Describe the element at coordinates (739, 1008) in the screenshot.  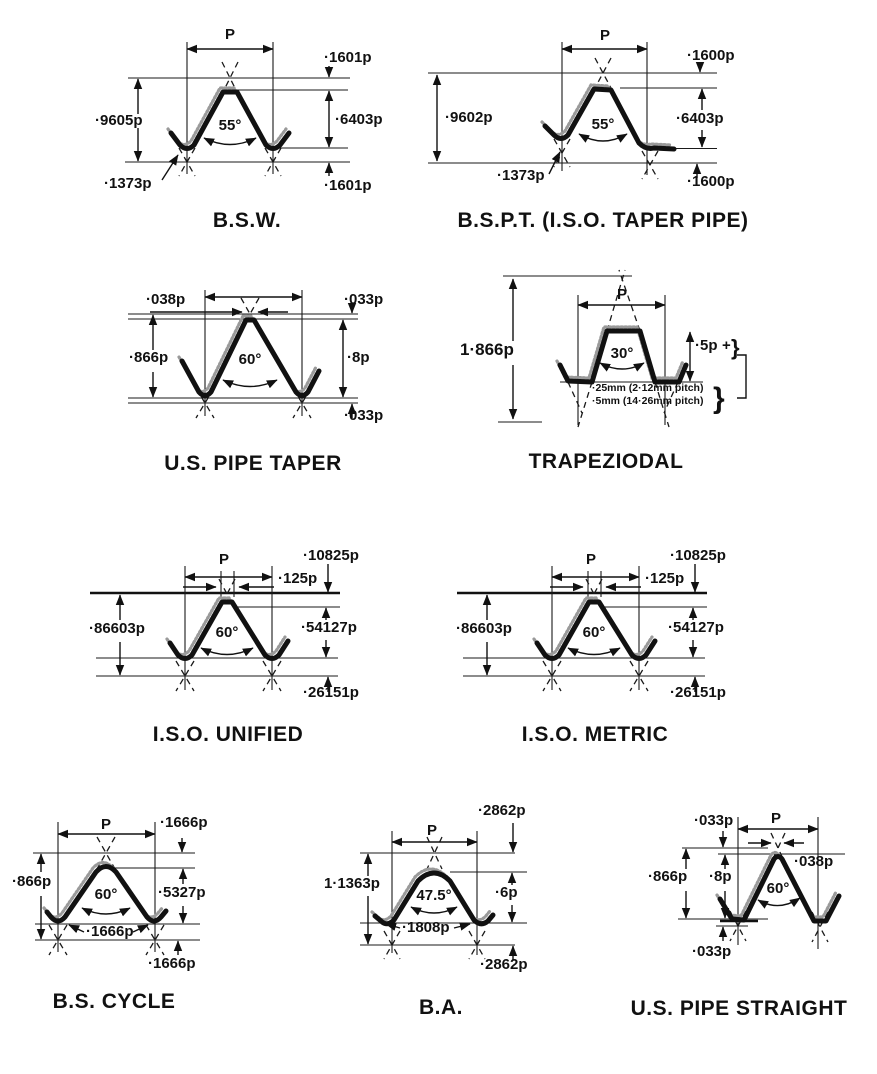
I see `us-pipe-straight-title: U.S. PIPE STRAIGHT` at that location.